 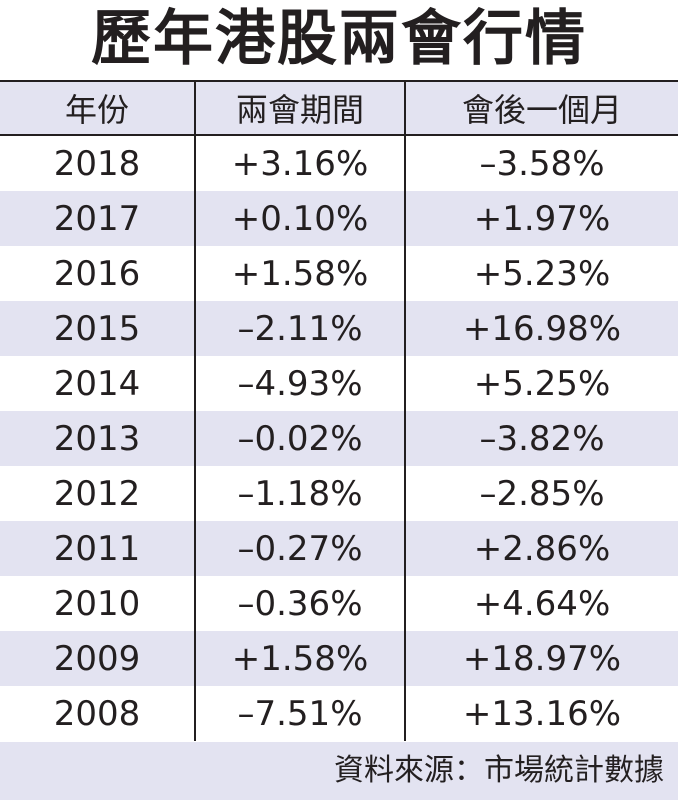 What do you see at coordinates (301, 383) in the screenshot?
I see `cell-during-sessions: –4.93%` at bounding box center [301, 383].